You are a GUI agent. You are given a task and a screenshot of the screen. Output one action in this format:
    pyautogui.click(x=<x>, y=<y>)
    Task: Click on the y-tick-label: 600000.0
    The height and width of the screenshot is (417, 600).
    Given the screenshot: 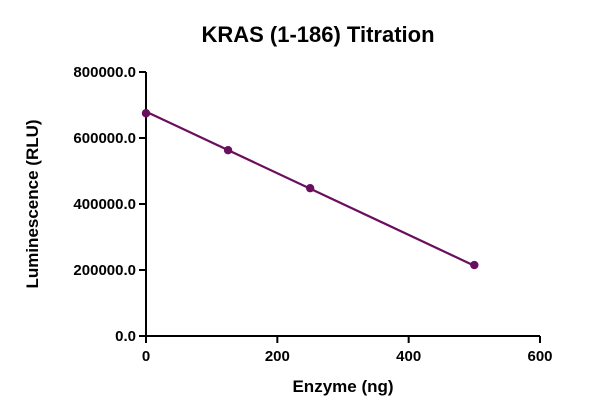 What is the action you would take?
    pyautogui.click(x=104, y=138)
    